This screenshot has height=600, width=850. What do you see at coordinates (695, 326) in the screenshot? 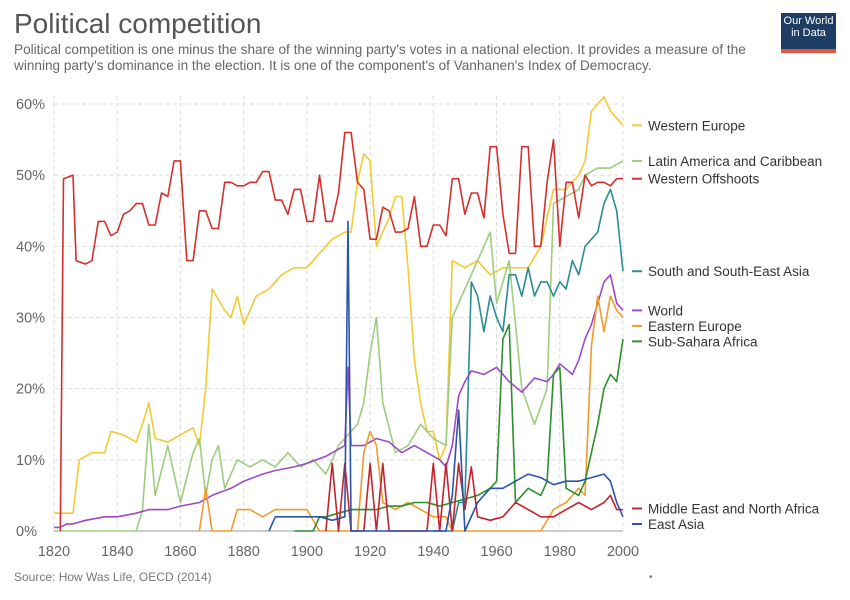
I see `legend-label: Eastern Europe` at bounding box center [695, 326].